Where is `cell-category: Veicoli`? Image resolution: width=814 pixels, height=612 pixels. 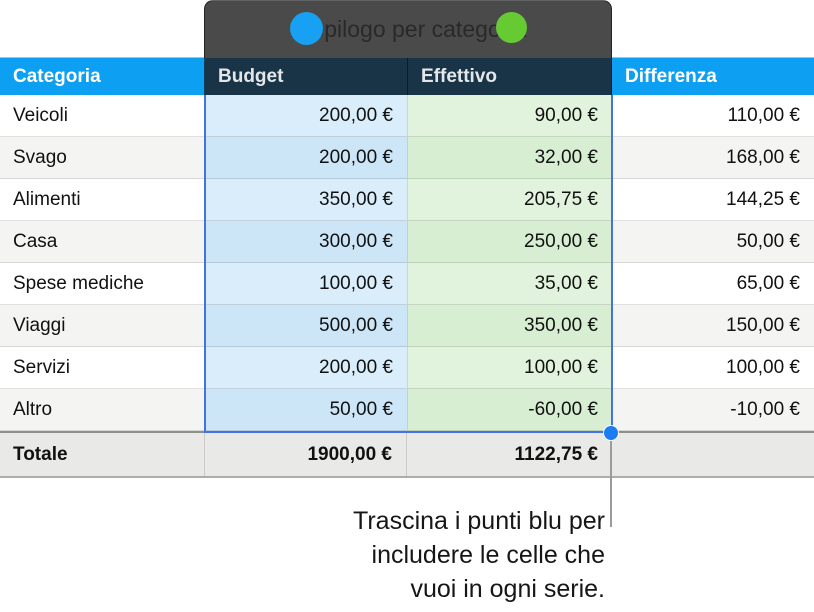
cell-category: Veicoli is located at coordinates (102, 116).